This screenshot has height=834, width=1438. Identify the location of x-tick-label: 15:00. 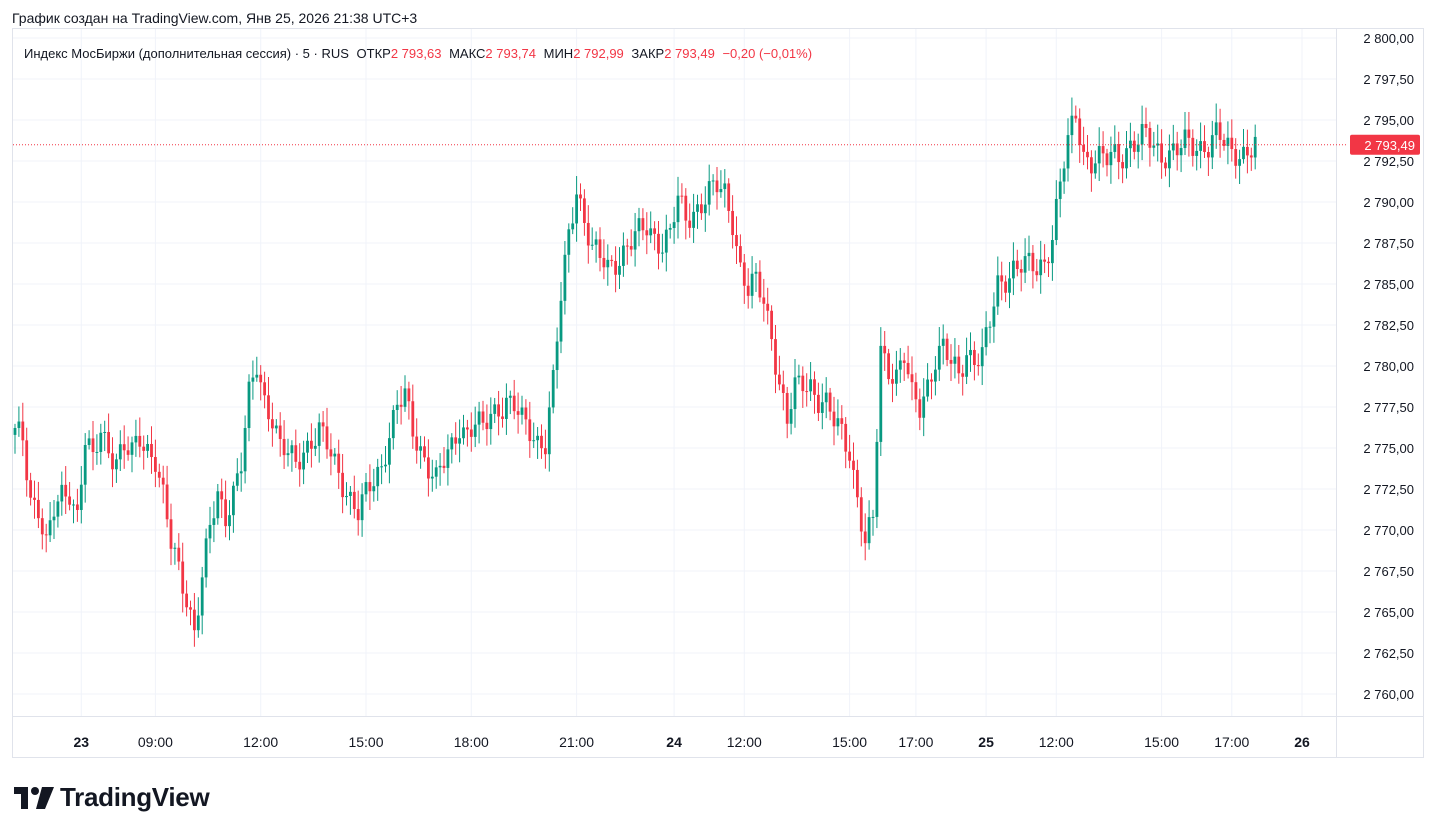
(365, 742).